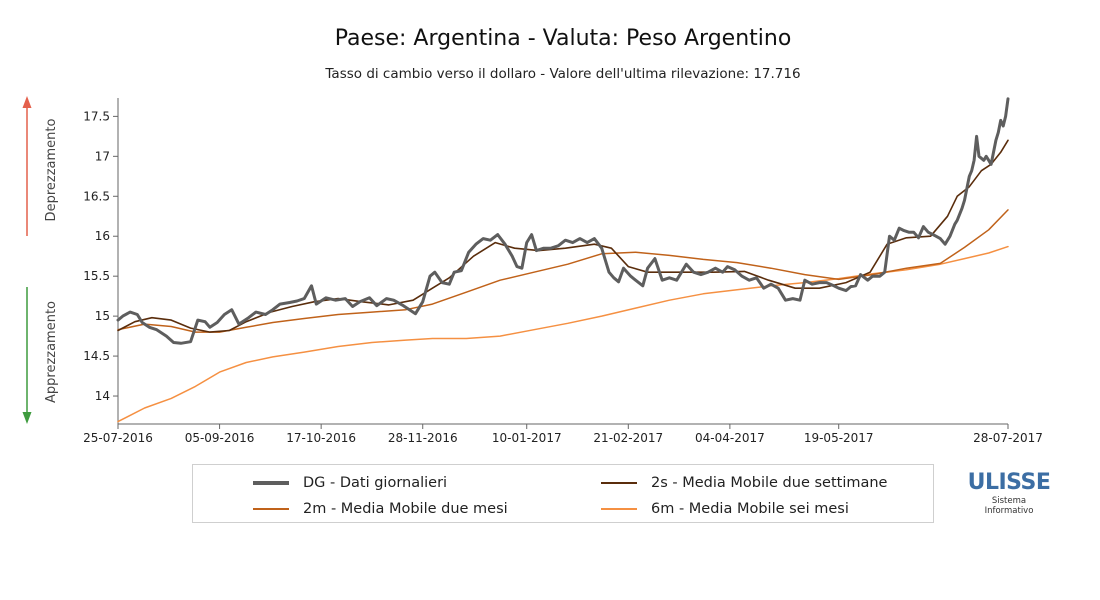  Describe the element at coordinates (27, 102) in the screenshot. I see `depreciation-arrow-head` at that location.